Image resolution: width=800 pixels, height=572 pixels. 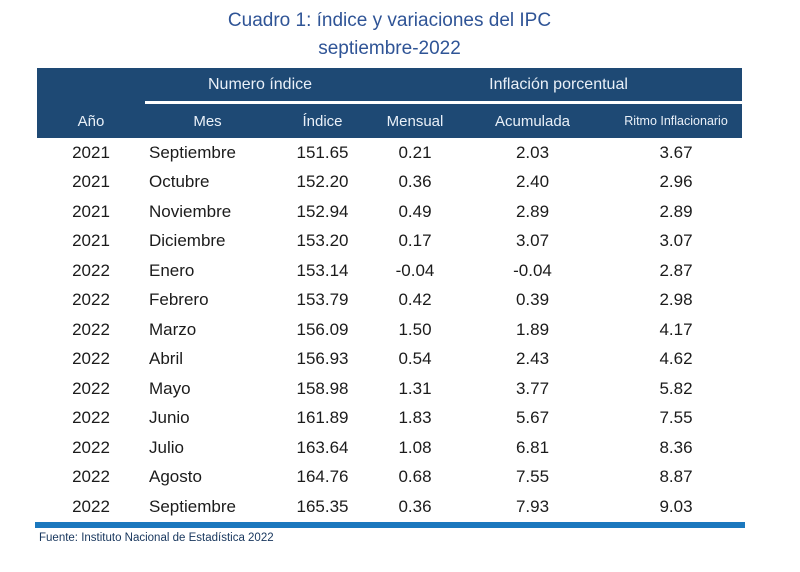 I want to click on table-cell: Febrero, so click(x=179, y=300).